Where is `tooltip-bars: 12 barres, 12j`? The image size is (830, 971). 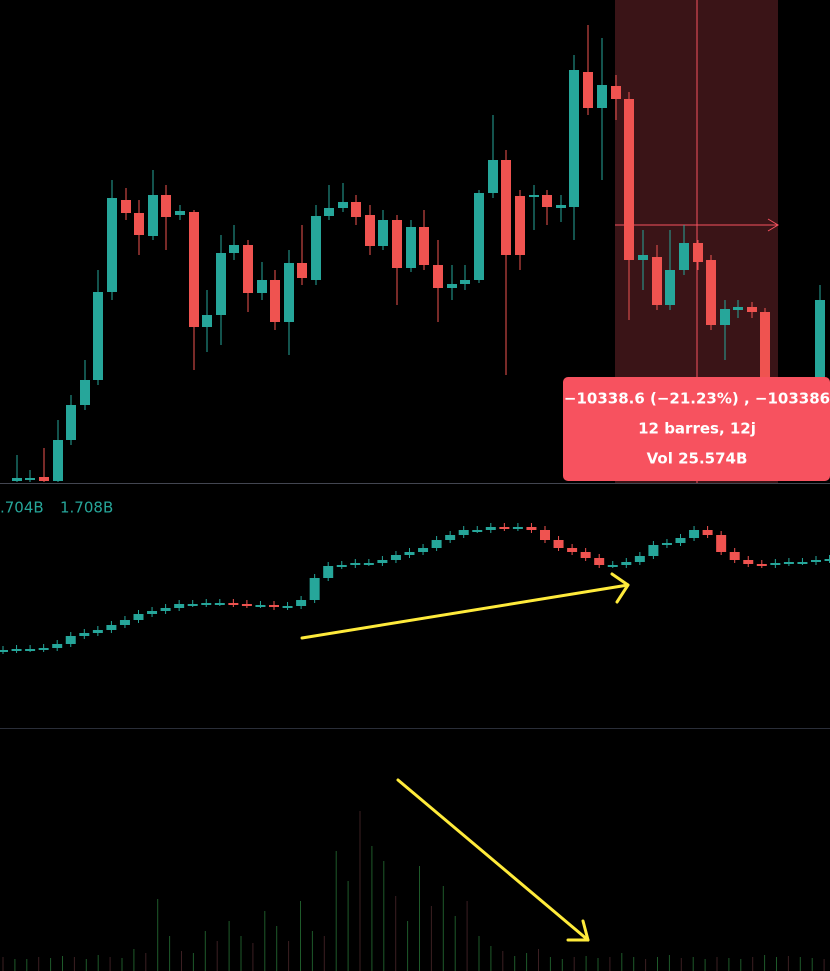
tooltip-bars: 12 barres, 12j is located at coordinates (697, 429).